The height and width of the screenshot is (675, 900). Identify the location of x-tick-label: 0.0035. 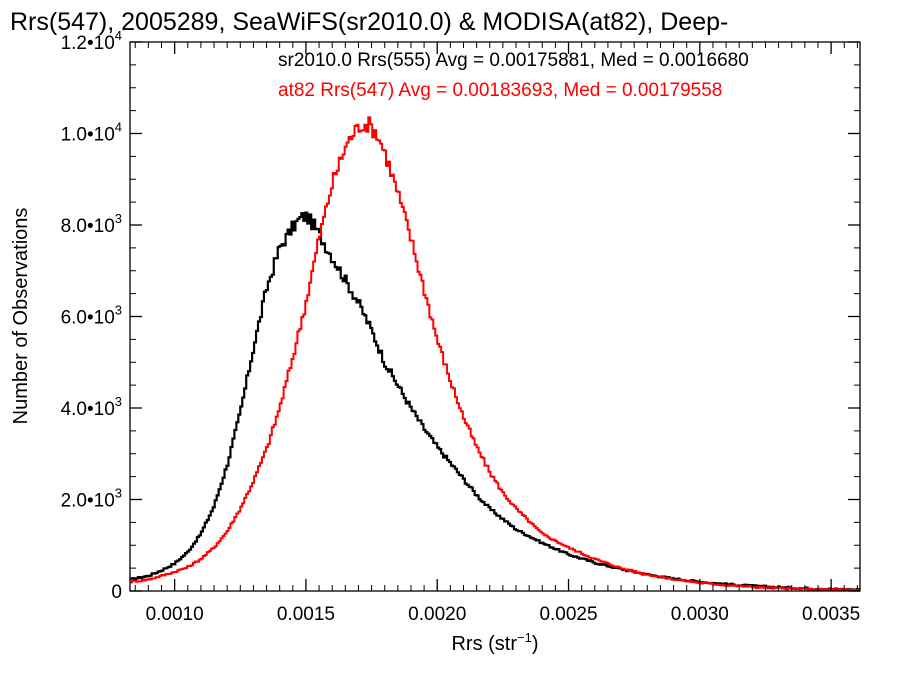
(831, 614).